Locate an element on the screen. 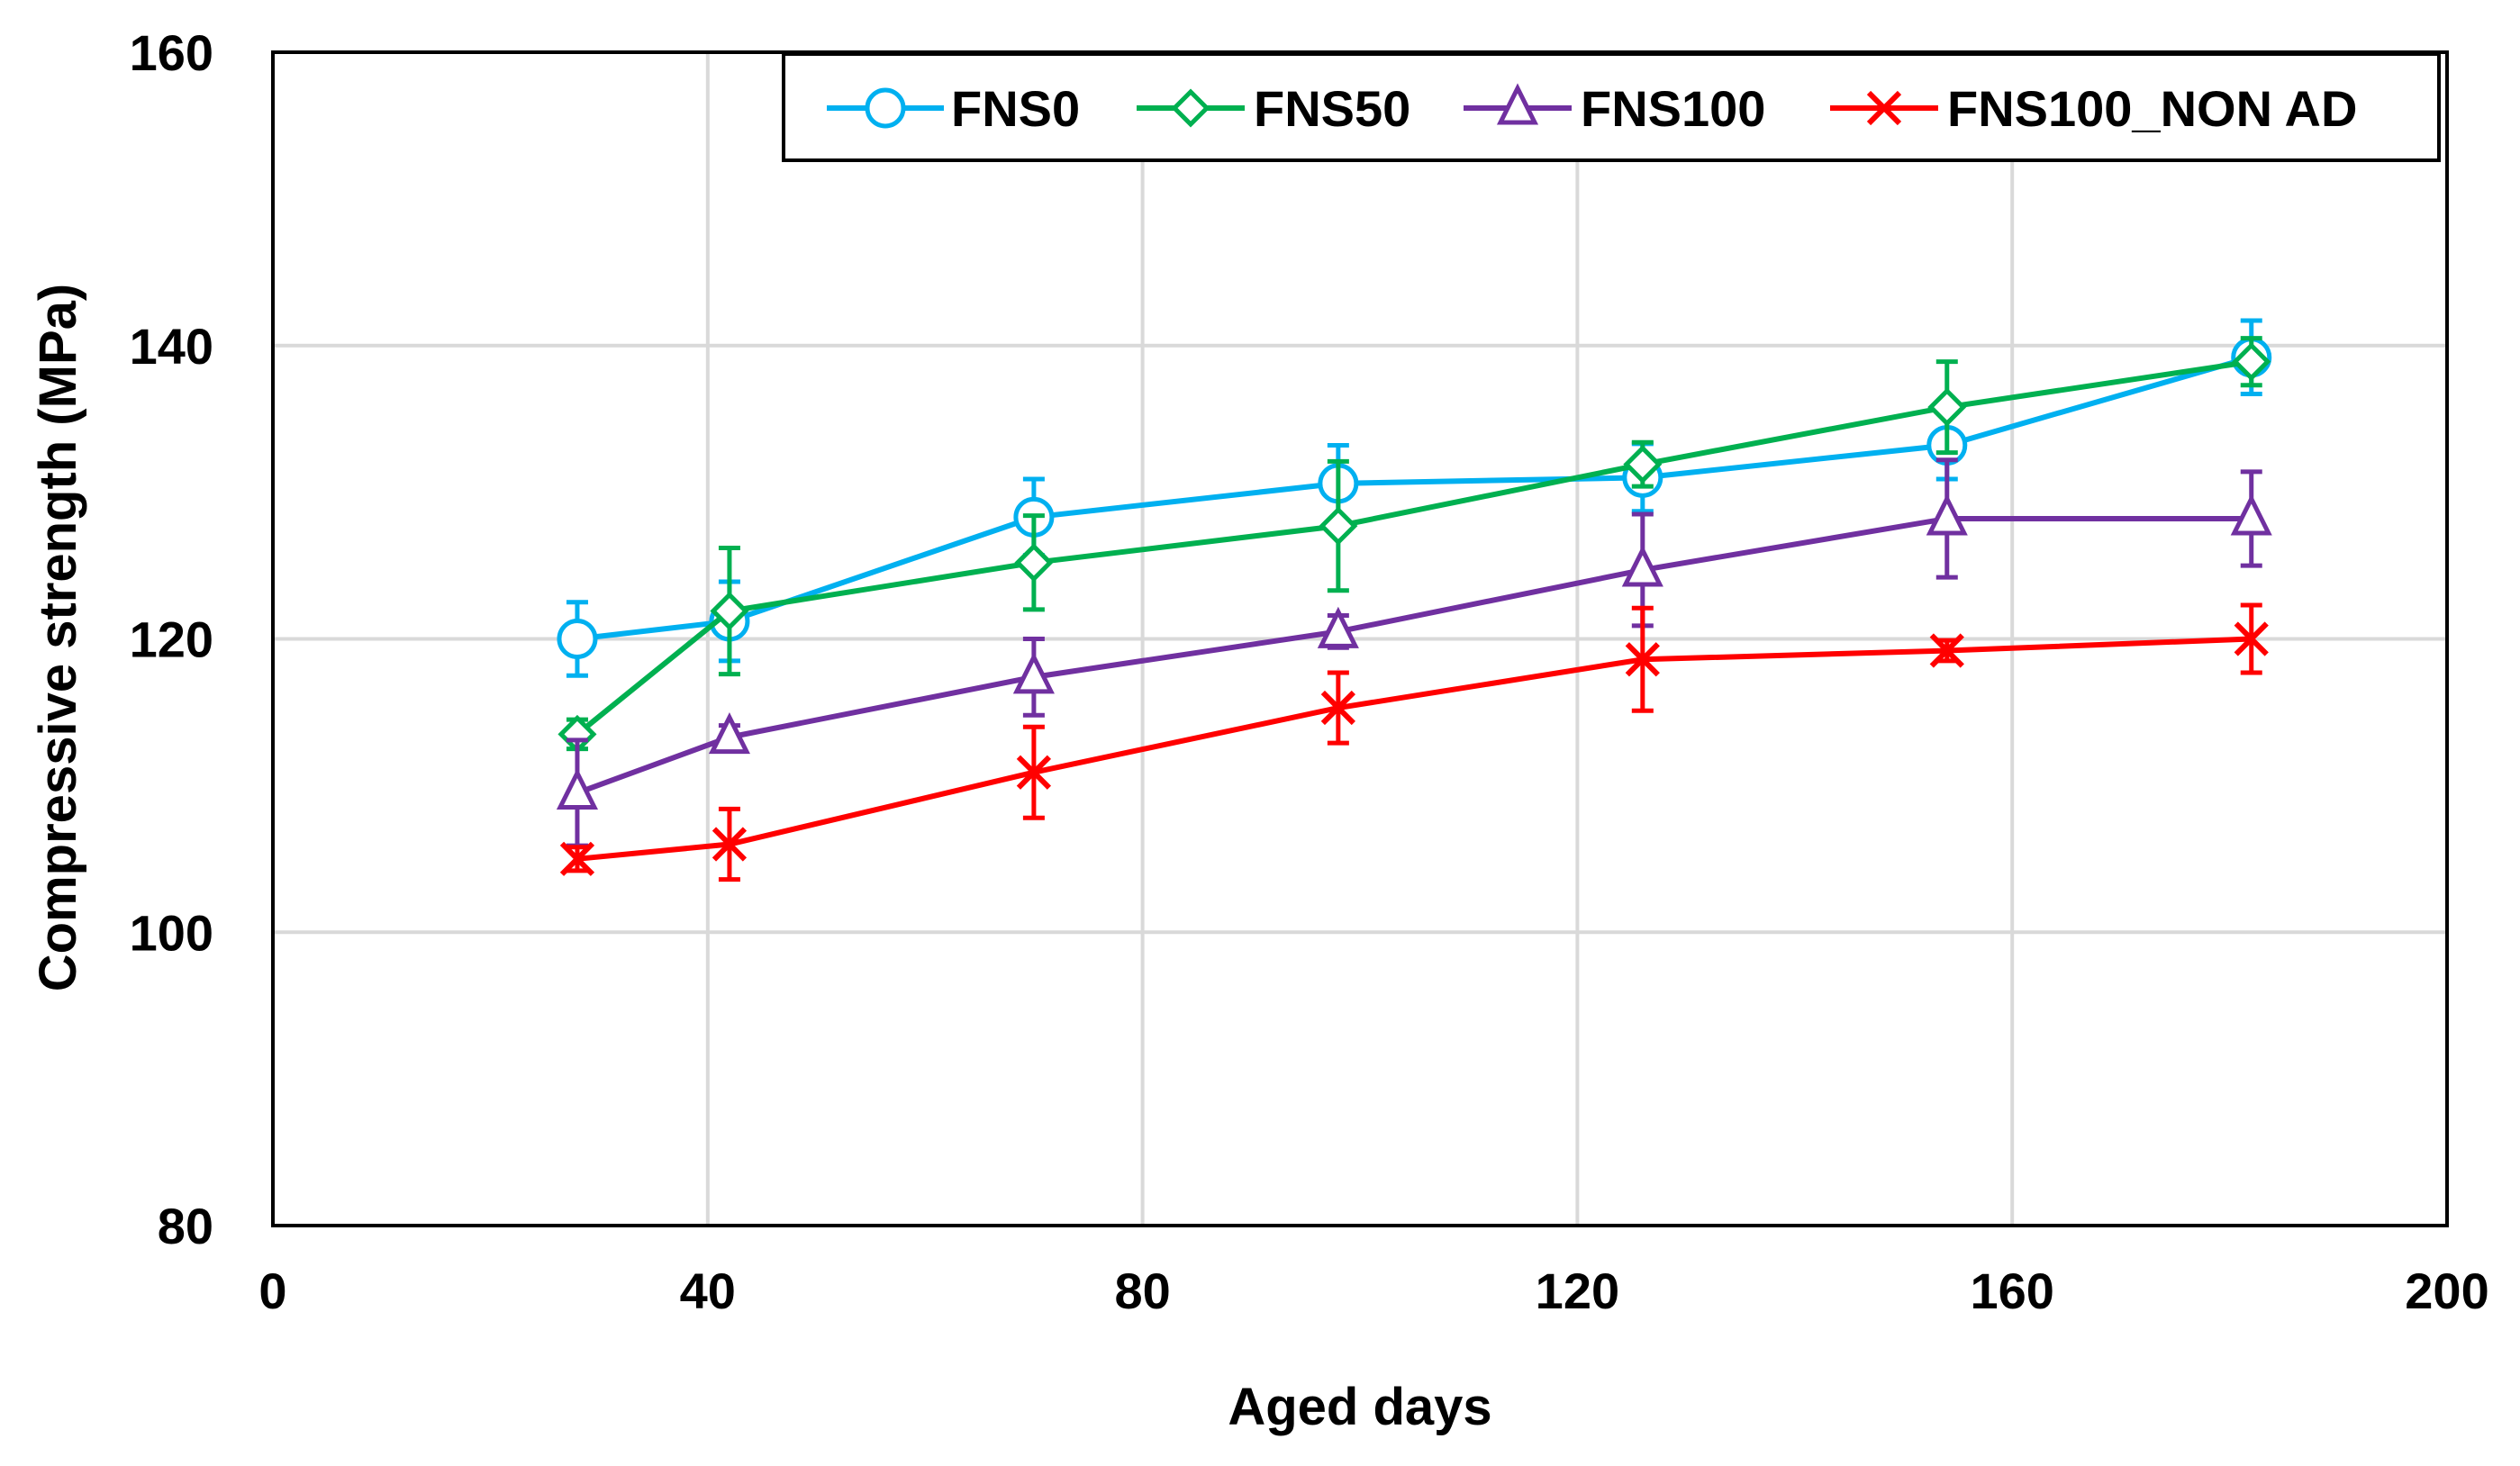 This screenshot has height=1466, width=2520. legend: FNS0 FNS50 FNS100 FNS100_NON AD is located at coordinates (1611, 107).